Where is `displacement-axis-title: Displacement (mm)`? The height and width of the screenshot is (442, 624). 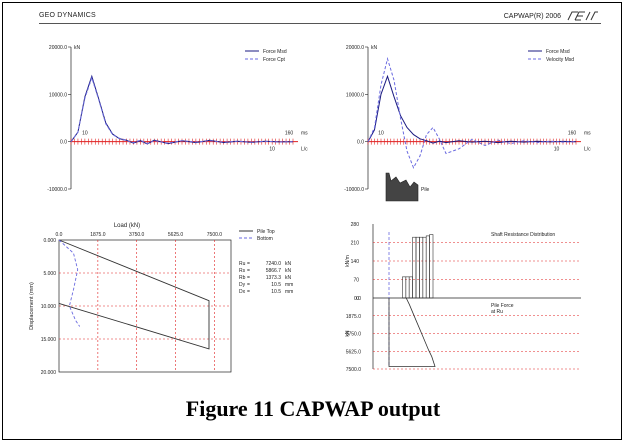 displacement-axis-title: Displacement (mm) is located at coordinates (32, 306).